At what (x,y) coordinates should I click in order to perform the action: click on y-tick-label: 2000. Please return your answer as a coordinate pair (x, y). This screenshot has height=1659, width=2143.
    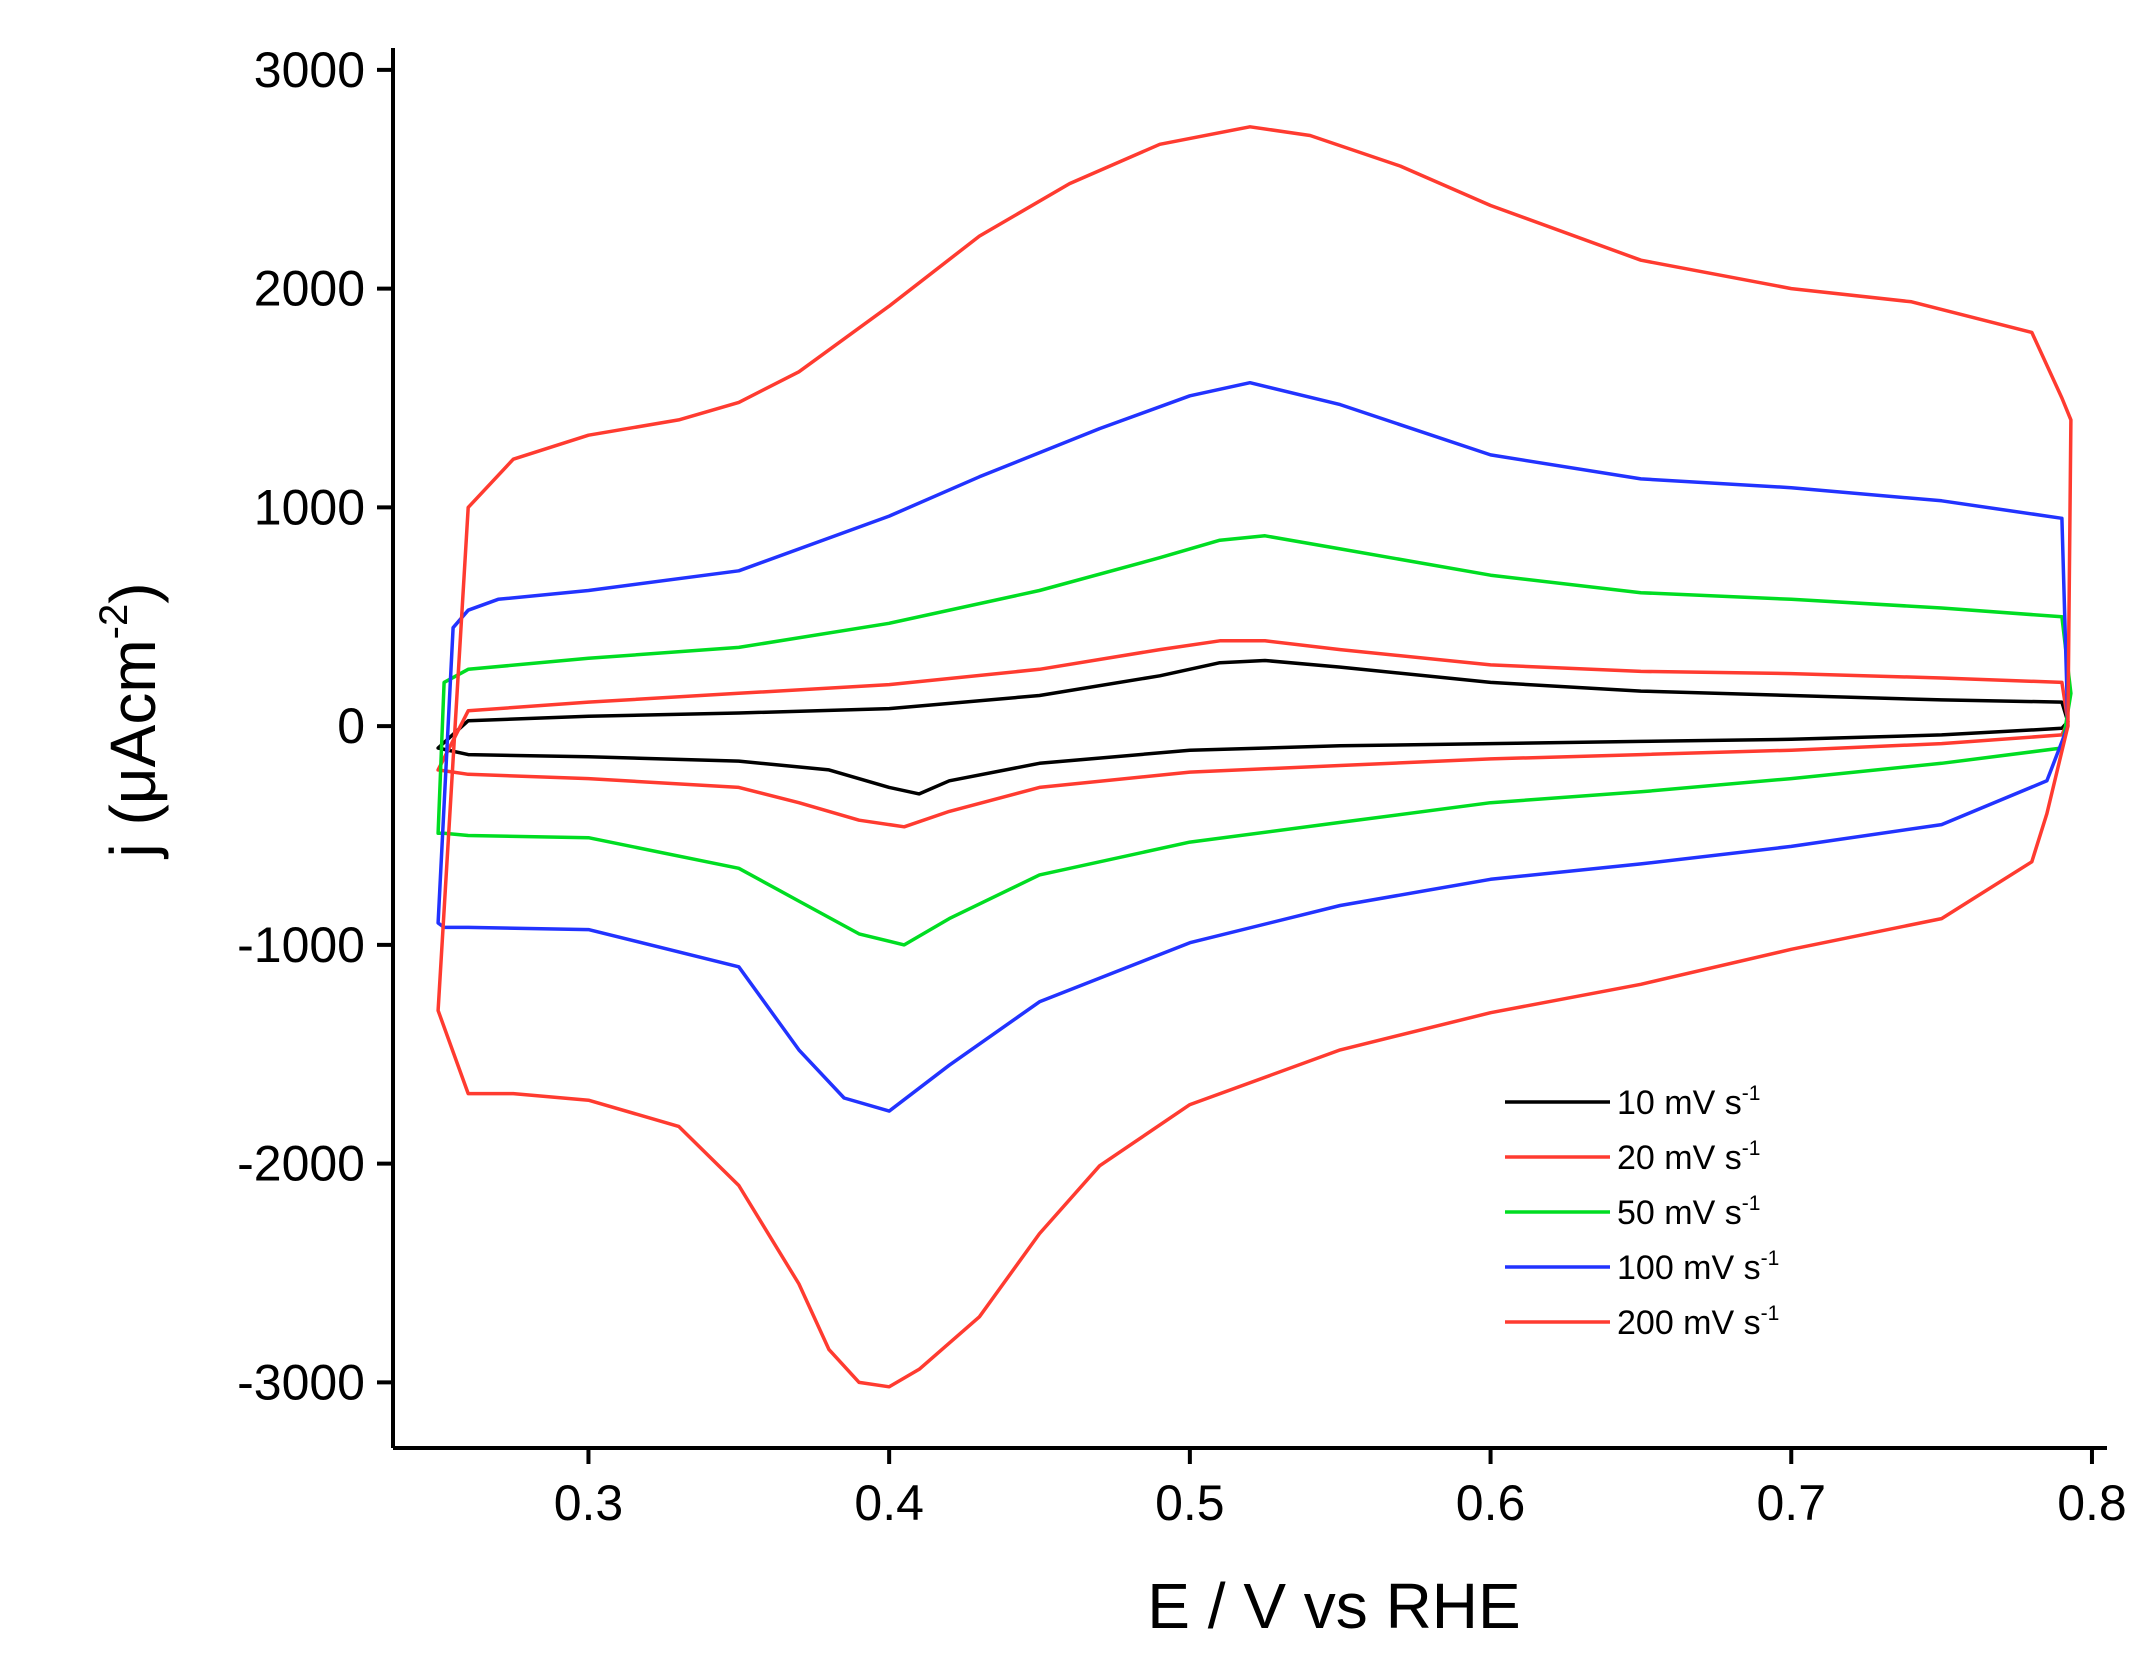
    Looking at the image, I should click on (309, 289).